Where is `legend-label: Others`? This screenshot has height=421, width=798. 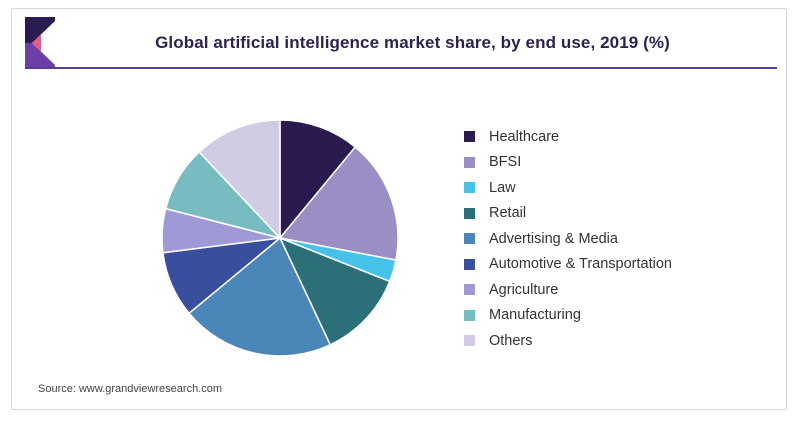 legend-label: Others is located at coordinates (511, 340).